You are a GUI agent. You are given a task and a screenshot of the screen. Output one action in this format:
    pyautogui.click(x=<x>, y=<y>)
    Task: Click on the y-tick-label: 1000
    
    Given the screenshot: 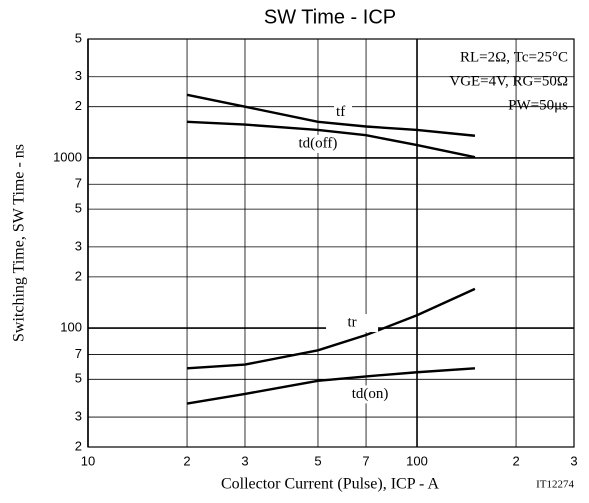 What is the action you would take?
    pyautogui.click(x=67, y=156)
    